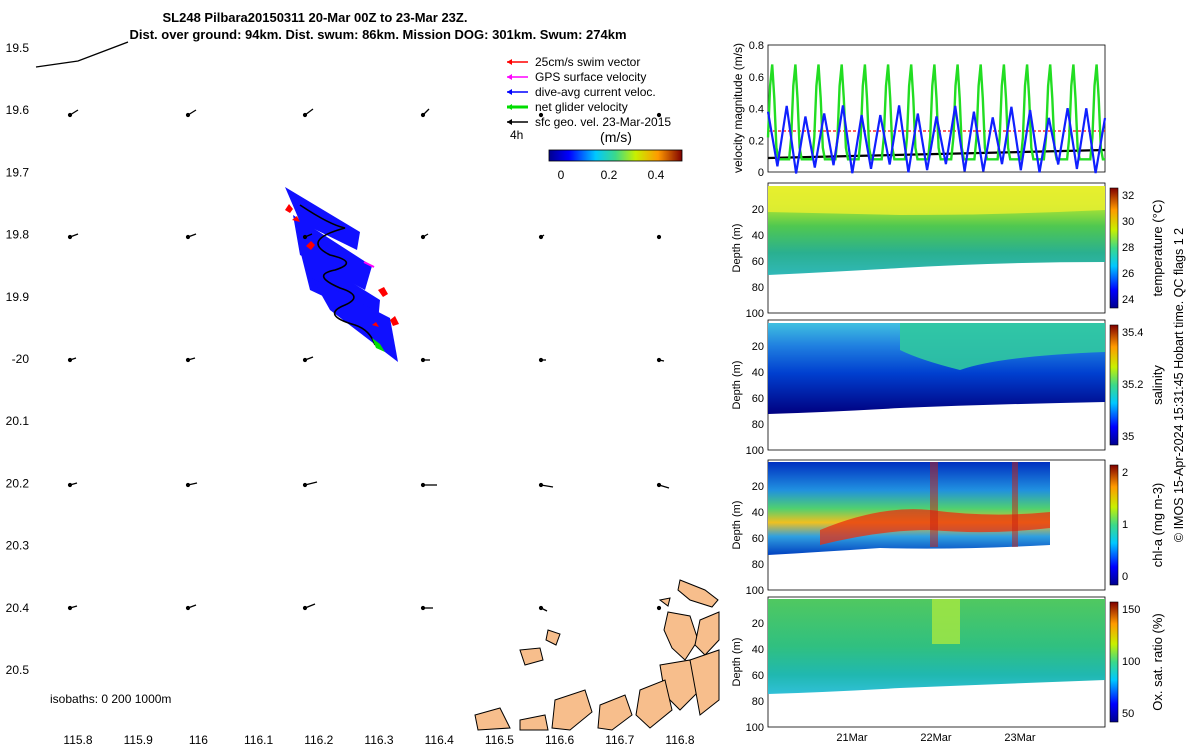  I want to click on colorbar-tick: 0, so click(1125, 577).